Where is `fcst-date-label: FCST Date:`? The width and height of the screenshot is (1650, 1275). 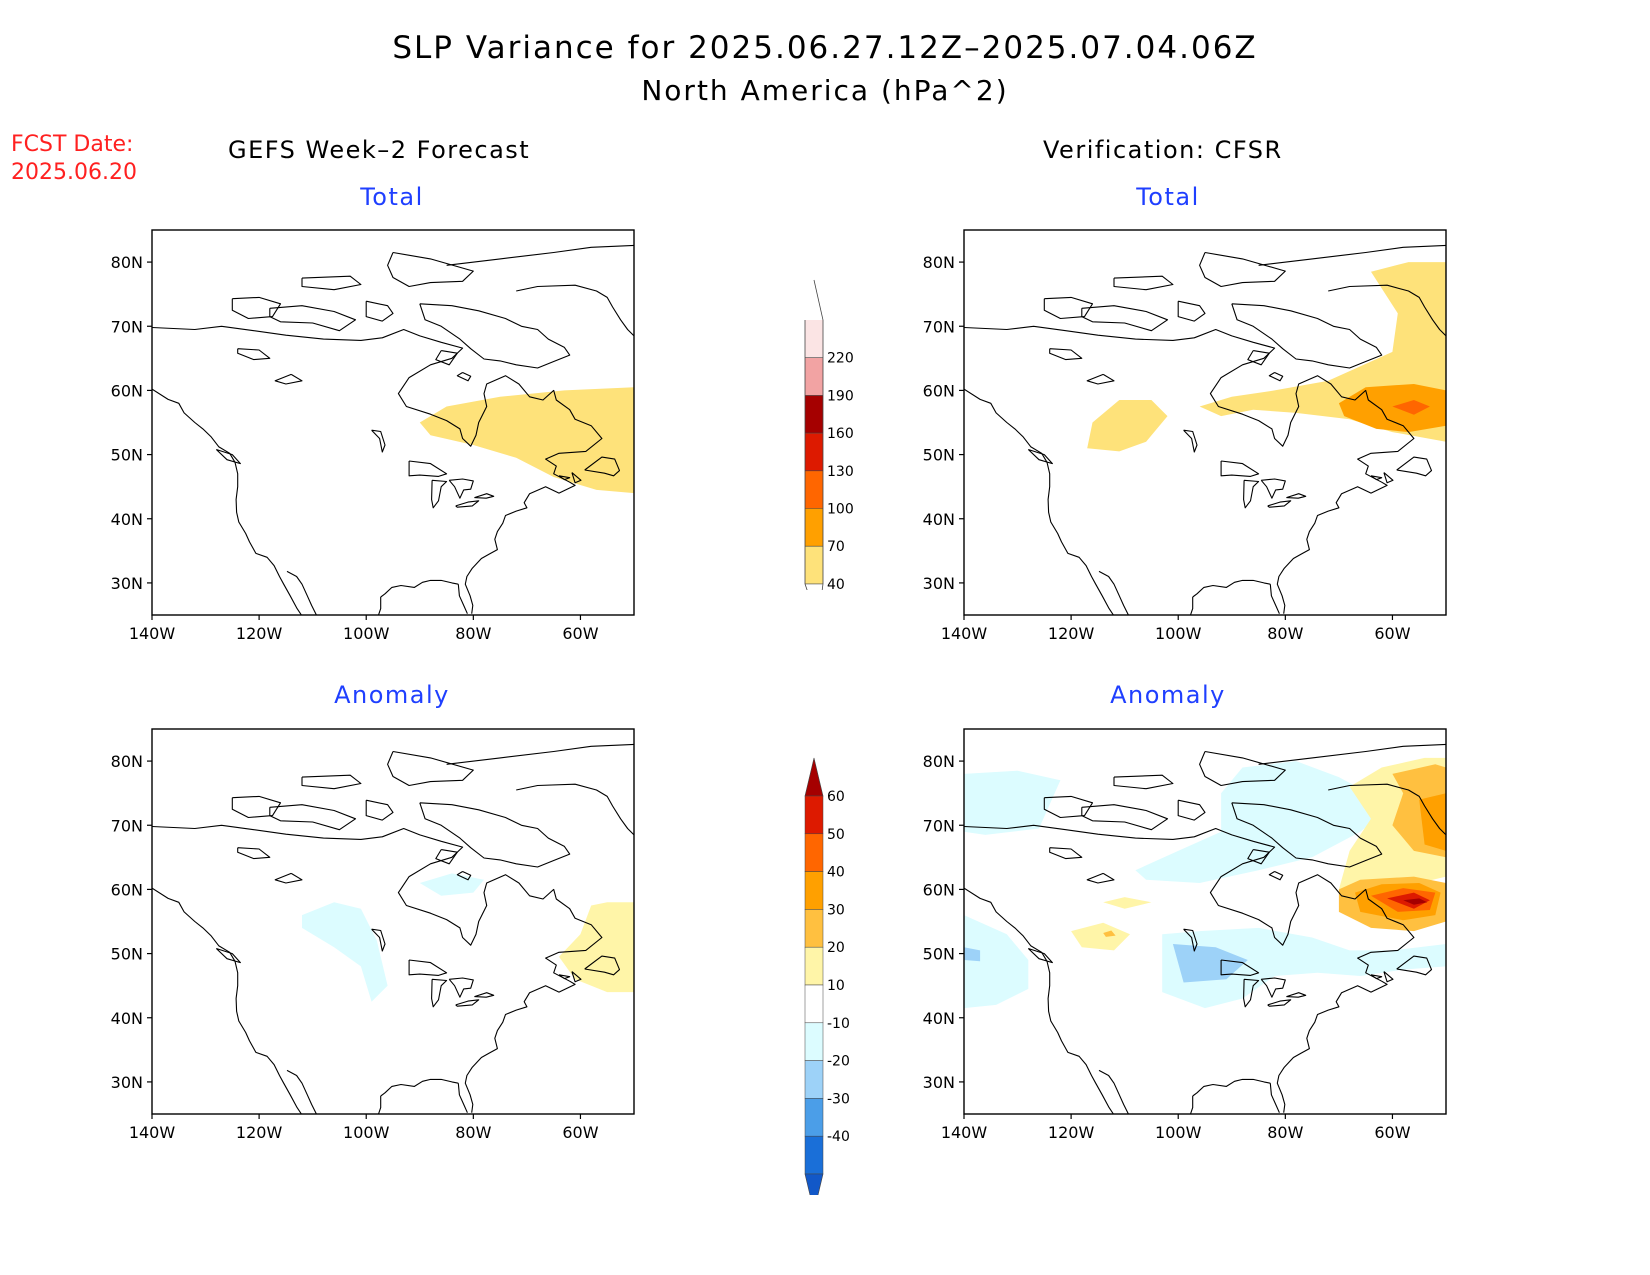
fcst-date-label: FCST Date: is located at coordinates (72, 144).